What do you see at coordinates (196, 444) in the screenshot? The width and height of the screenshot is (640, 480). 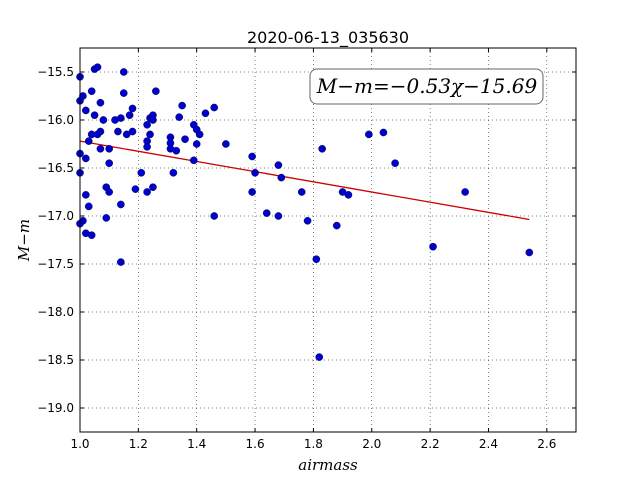 I see `x-tick-label: 1.4` at bounding box center [196, 444].